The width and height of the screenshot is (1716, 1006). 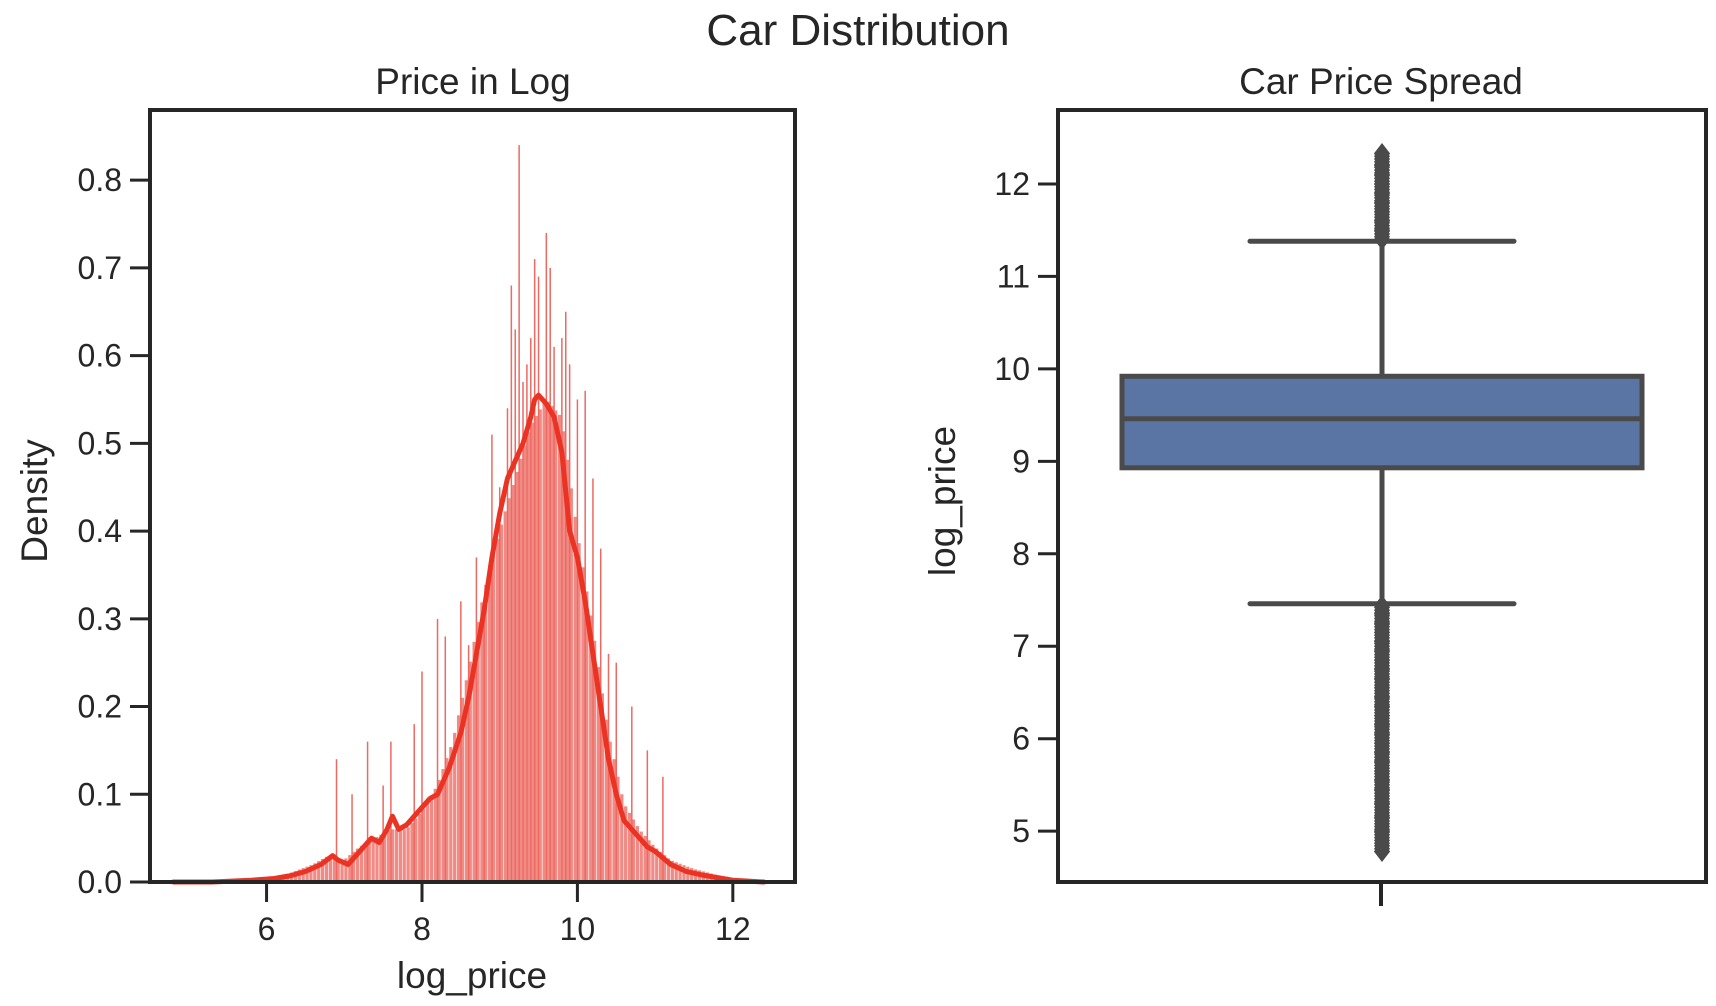 What do you see at coordinates (1021, 461) in the screenshot?
I see `y-tick-label: 9` at bounding box center [1021, 461].